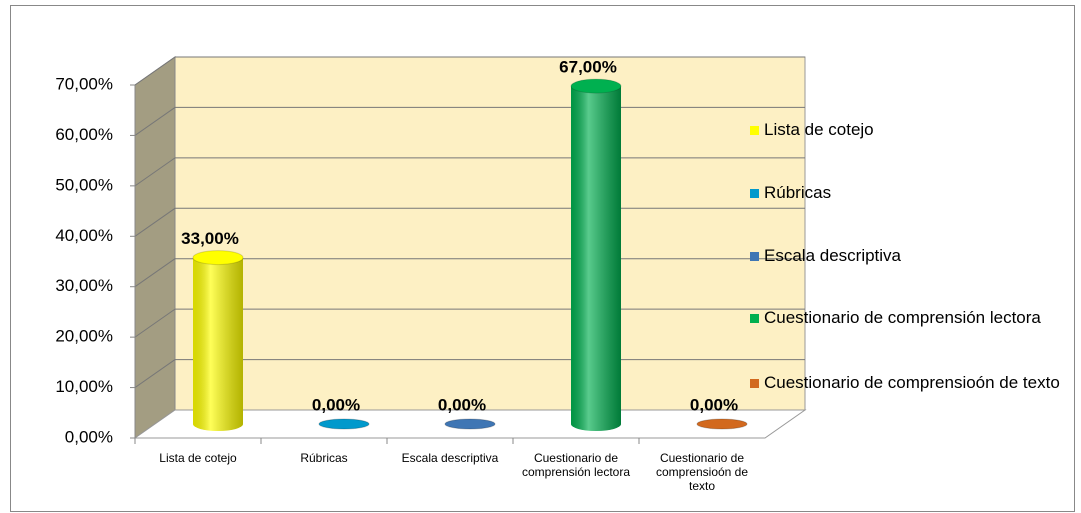  What do you see at coordinates (450, 458) in the screenshot?
I see `x-tick-label: Escala descriptiva` at bounding box center [450, 458].